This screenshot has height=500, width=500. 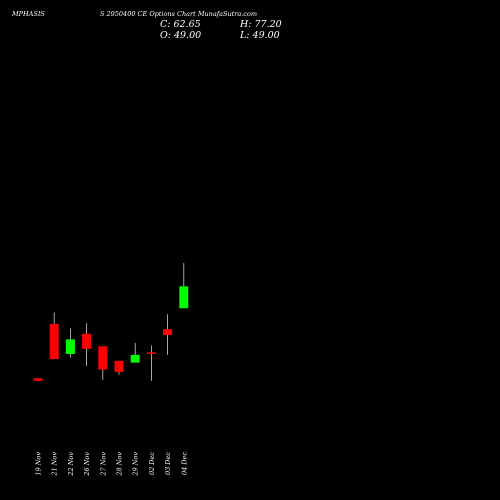 I want to click on close-value: C: 62.65, so click(x=180, y=24).